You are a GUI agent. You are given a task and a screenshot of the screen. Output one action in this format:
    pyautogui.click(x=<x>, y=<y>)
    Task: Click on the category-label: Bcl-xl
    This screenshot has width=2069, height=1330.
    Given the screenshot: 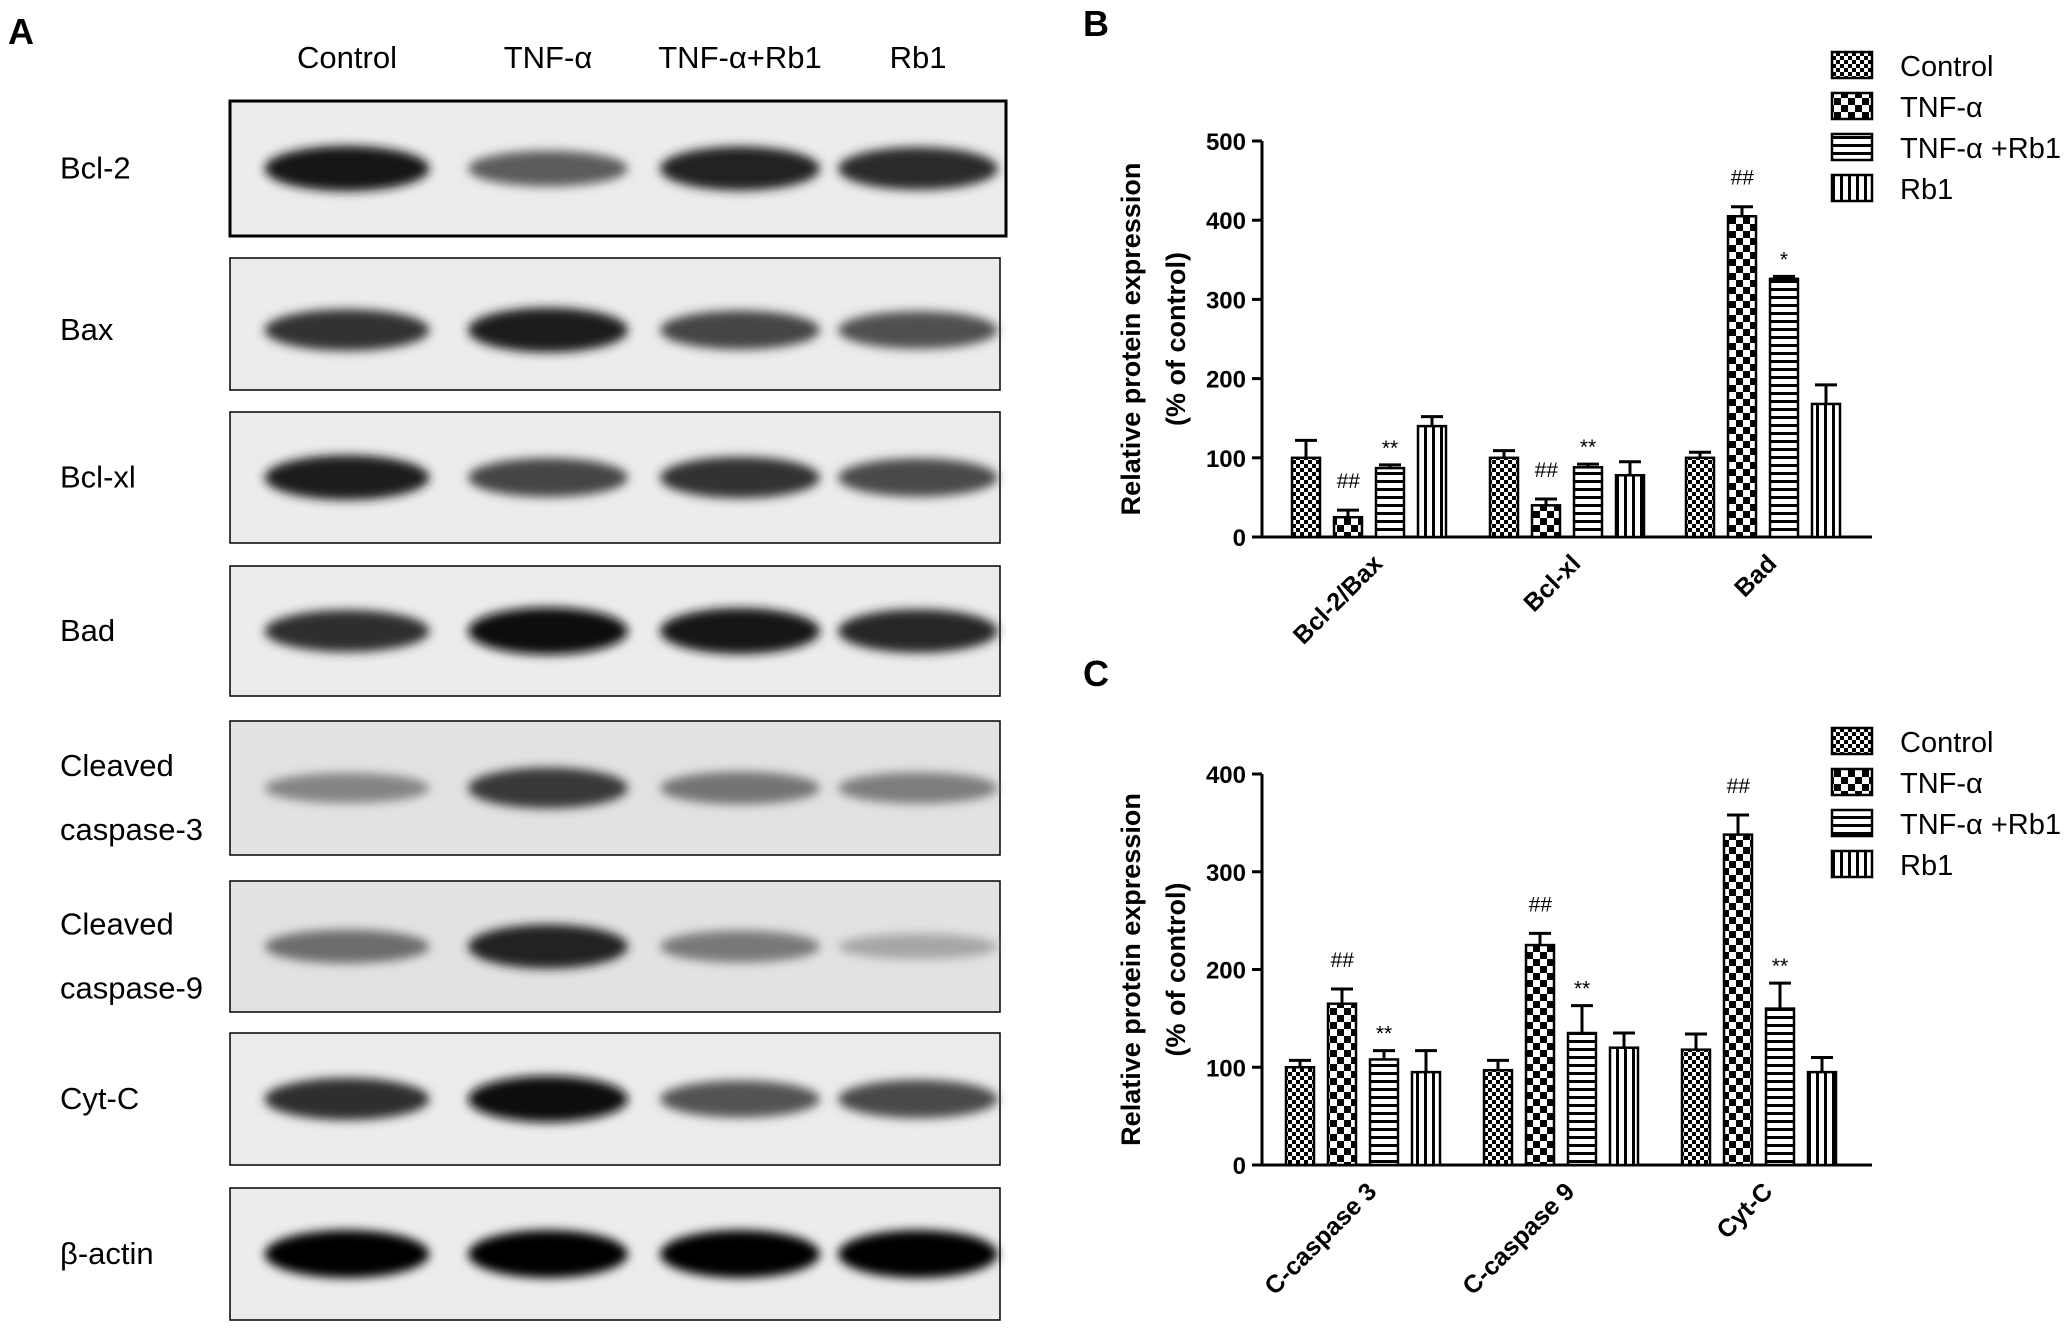 What is the action you would take?
    pyautogui.click(x=1552, y=583)
    